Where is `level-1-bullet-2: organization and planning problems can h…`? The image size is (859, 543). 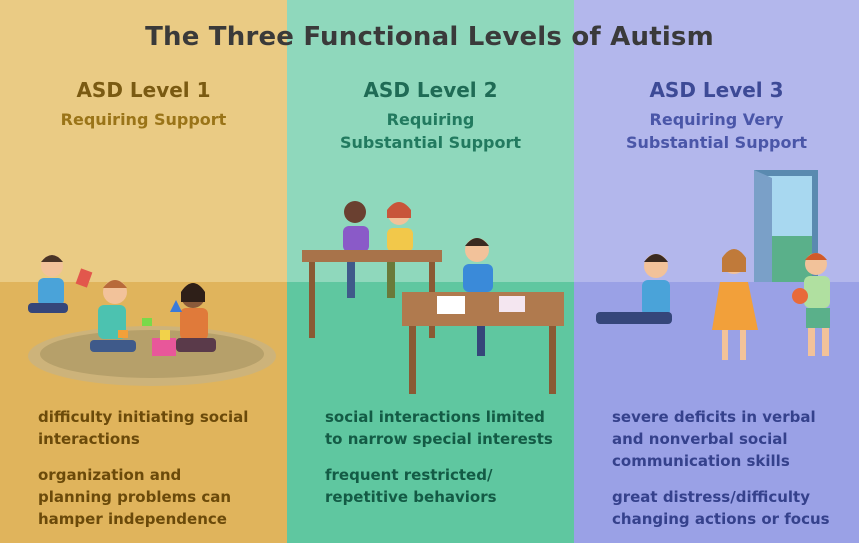 level-1-bullet-2: organization and planning problems can h… is located at coordinates (135, 497).